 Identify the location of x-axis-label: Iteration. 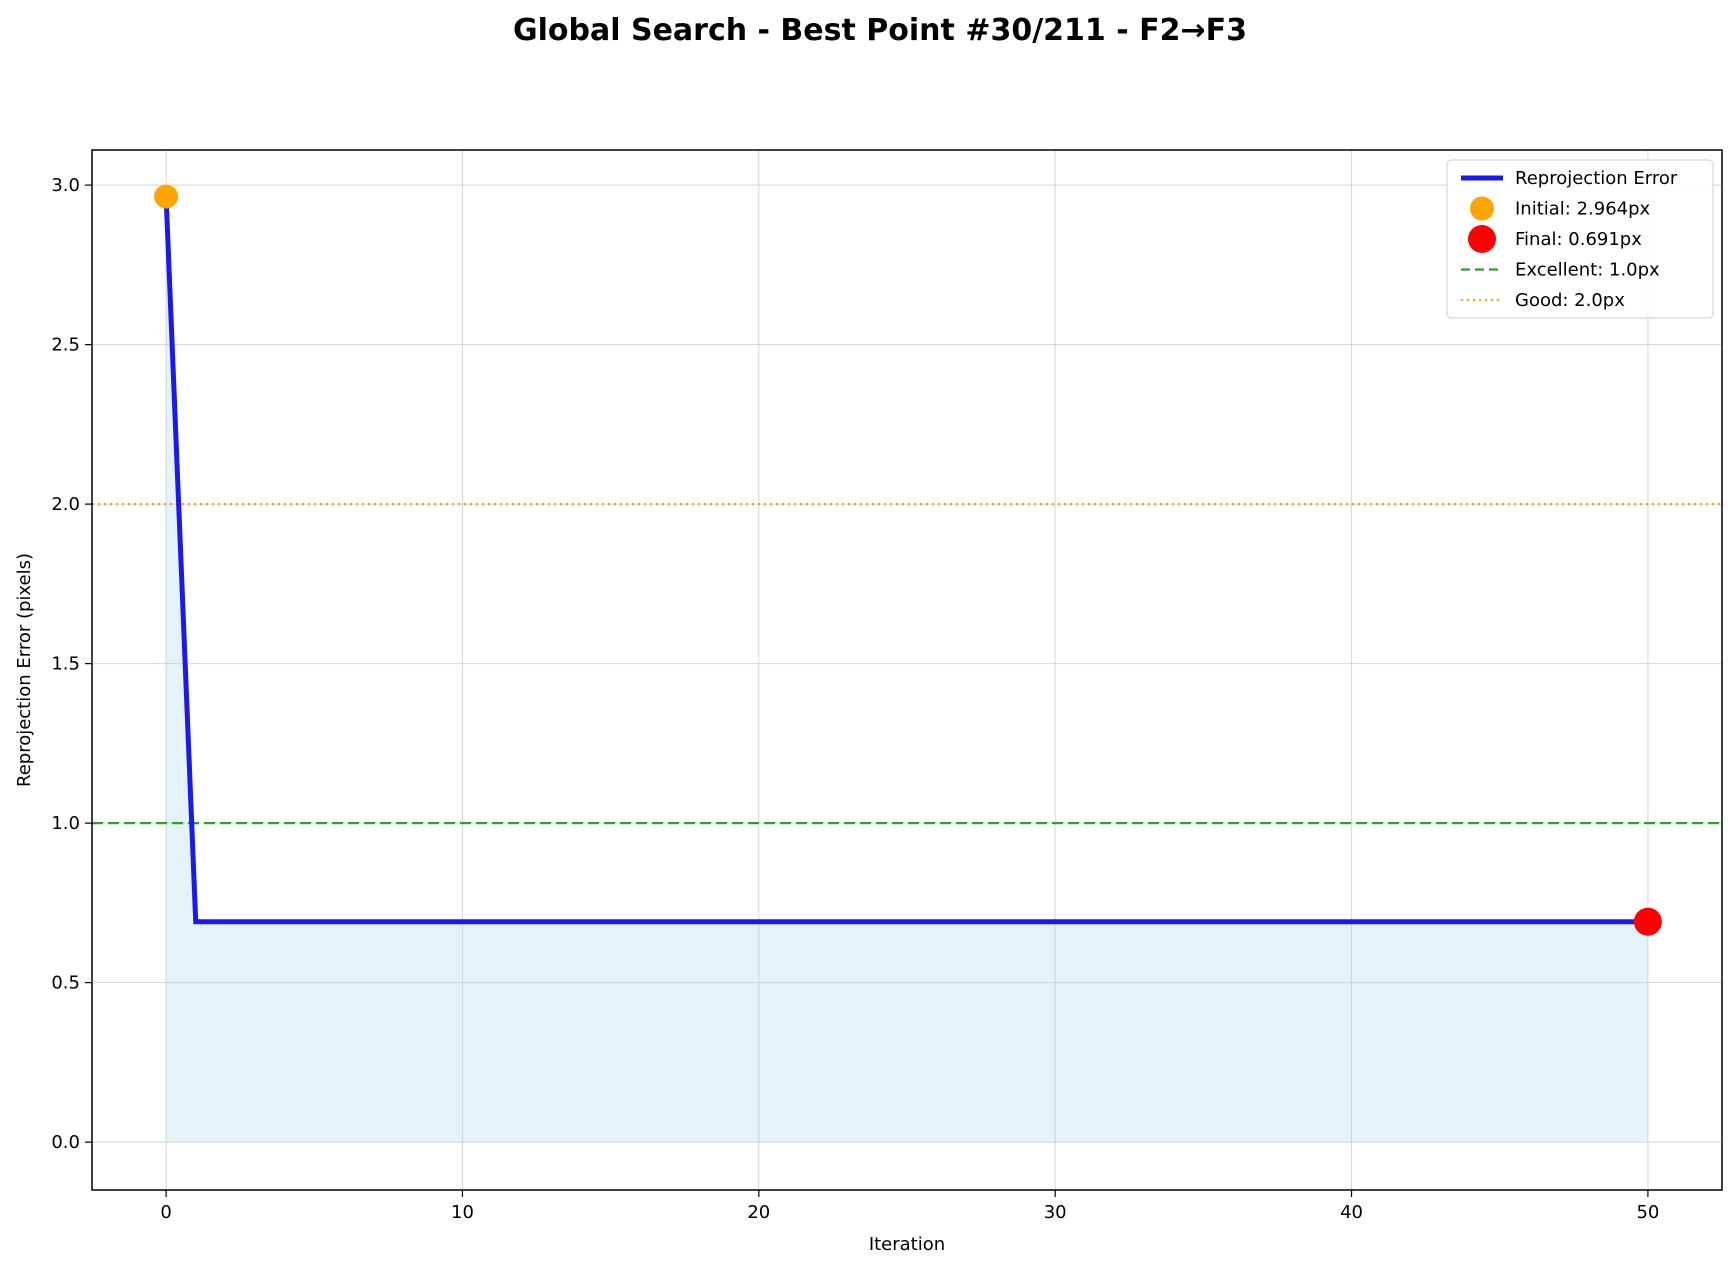
(907, 1244).